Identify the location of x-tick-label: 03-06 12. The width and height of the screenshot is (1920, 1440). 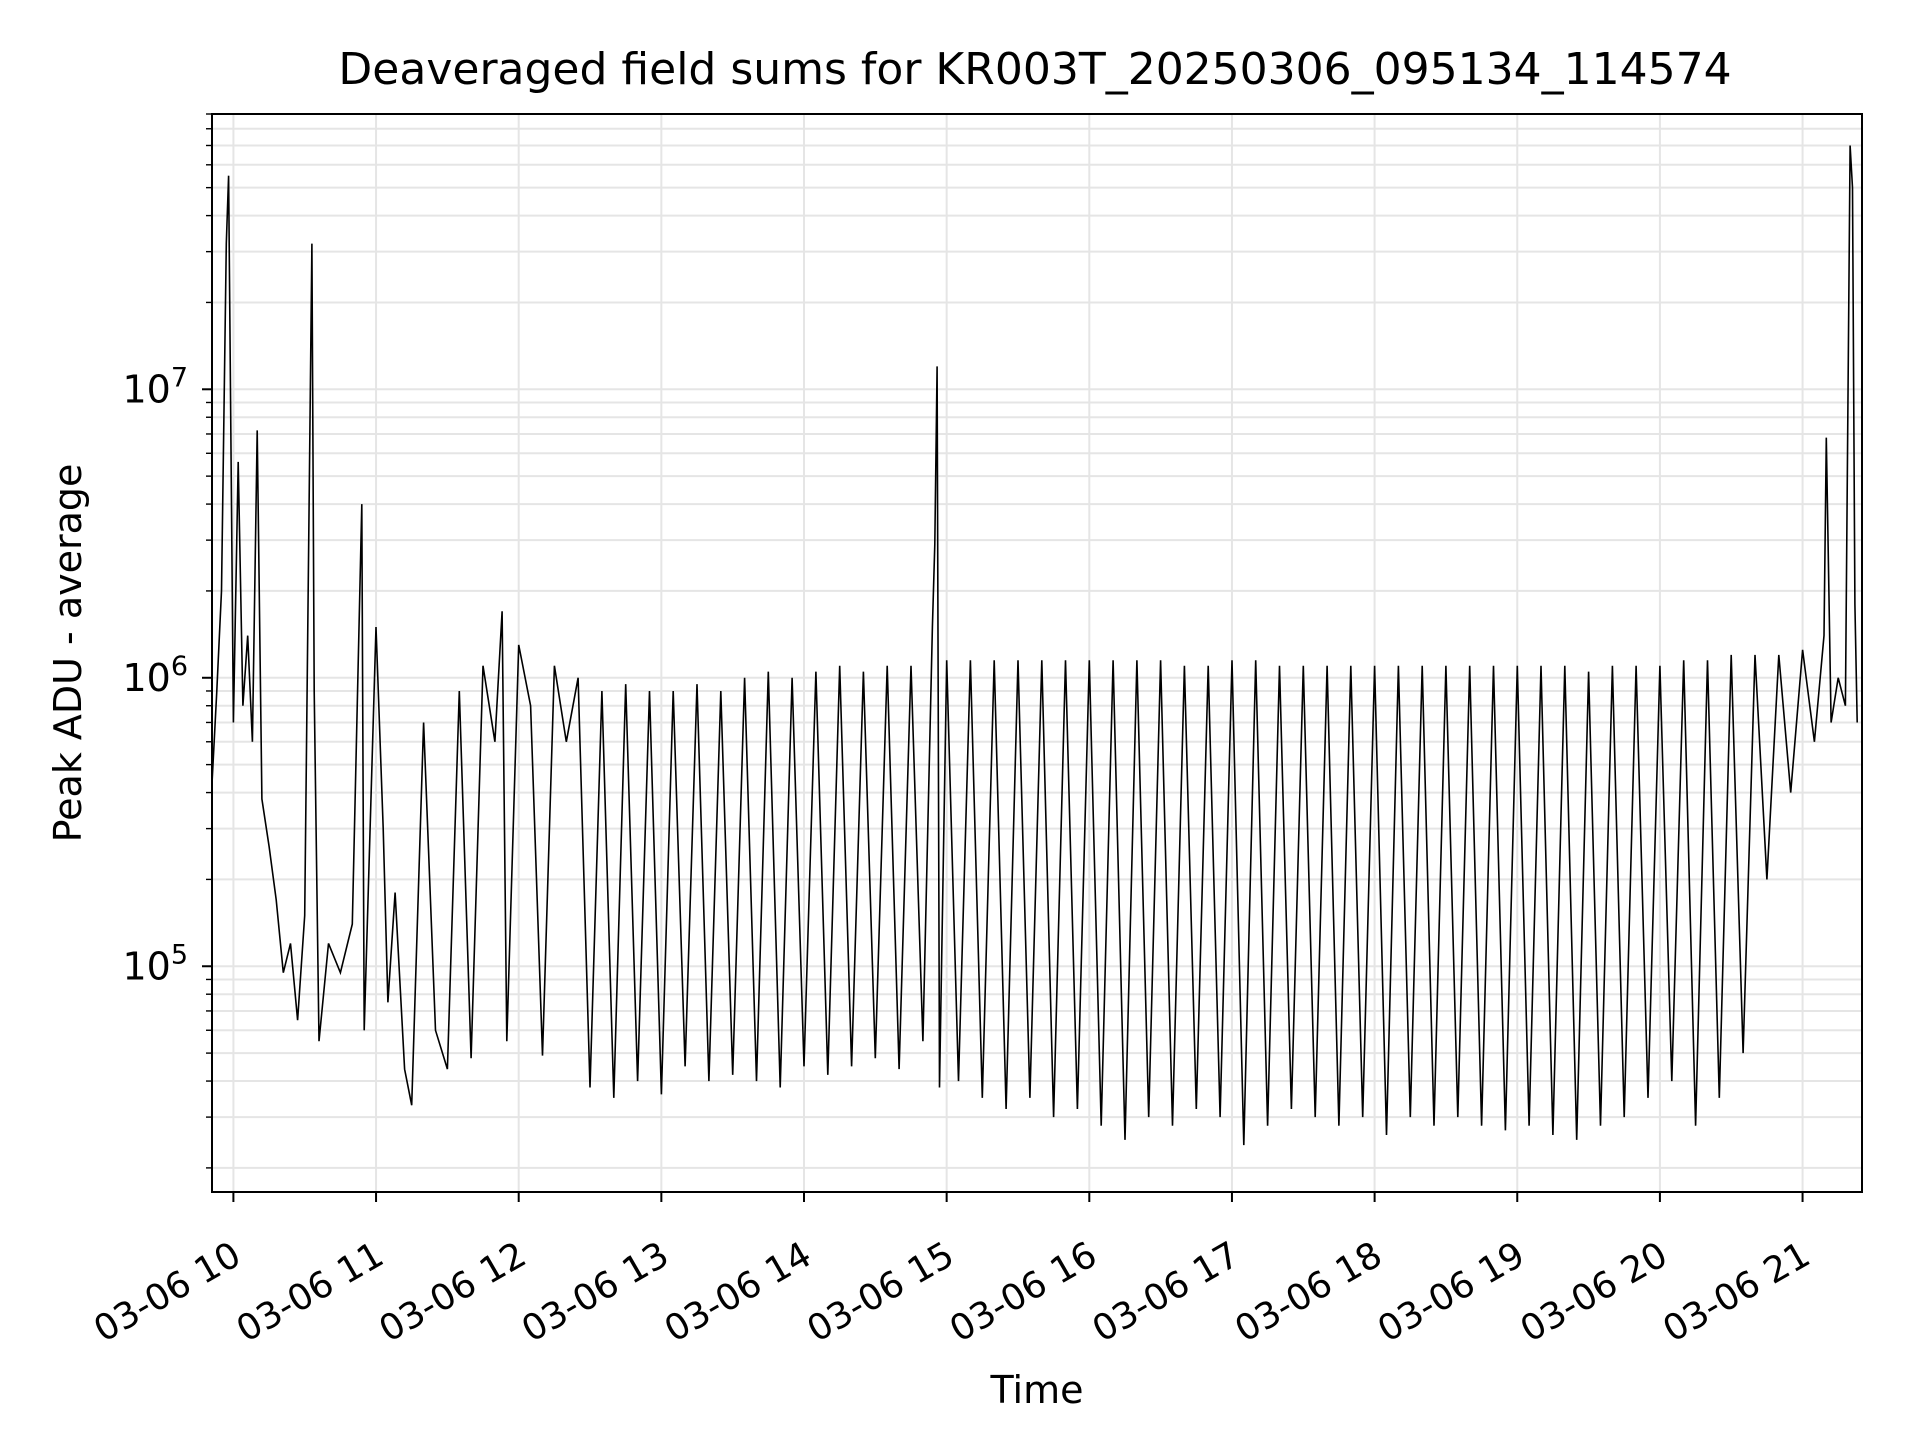
(453, 1292).